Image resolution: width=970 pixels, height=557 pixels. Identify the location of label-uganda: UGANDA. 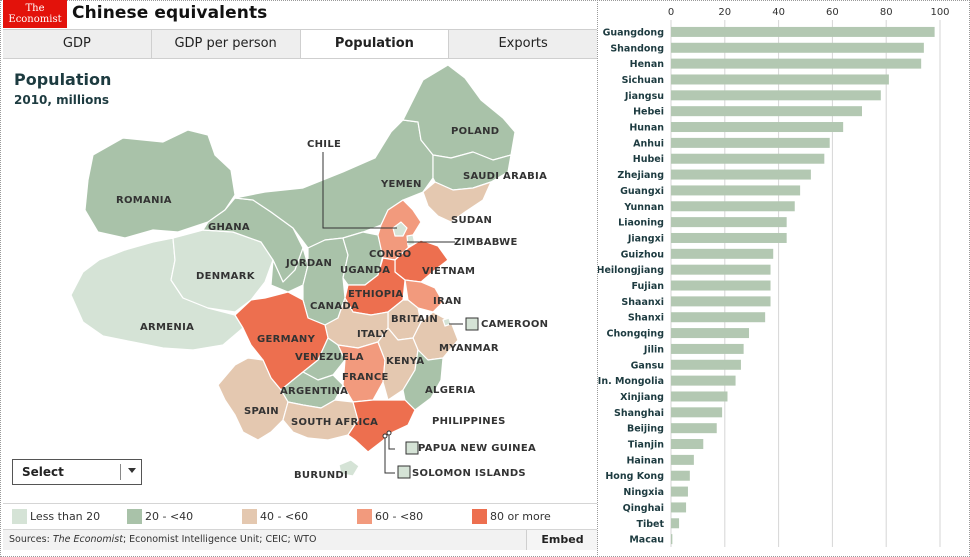
(365, 270).